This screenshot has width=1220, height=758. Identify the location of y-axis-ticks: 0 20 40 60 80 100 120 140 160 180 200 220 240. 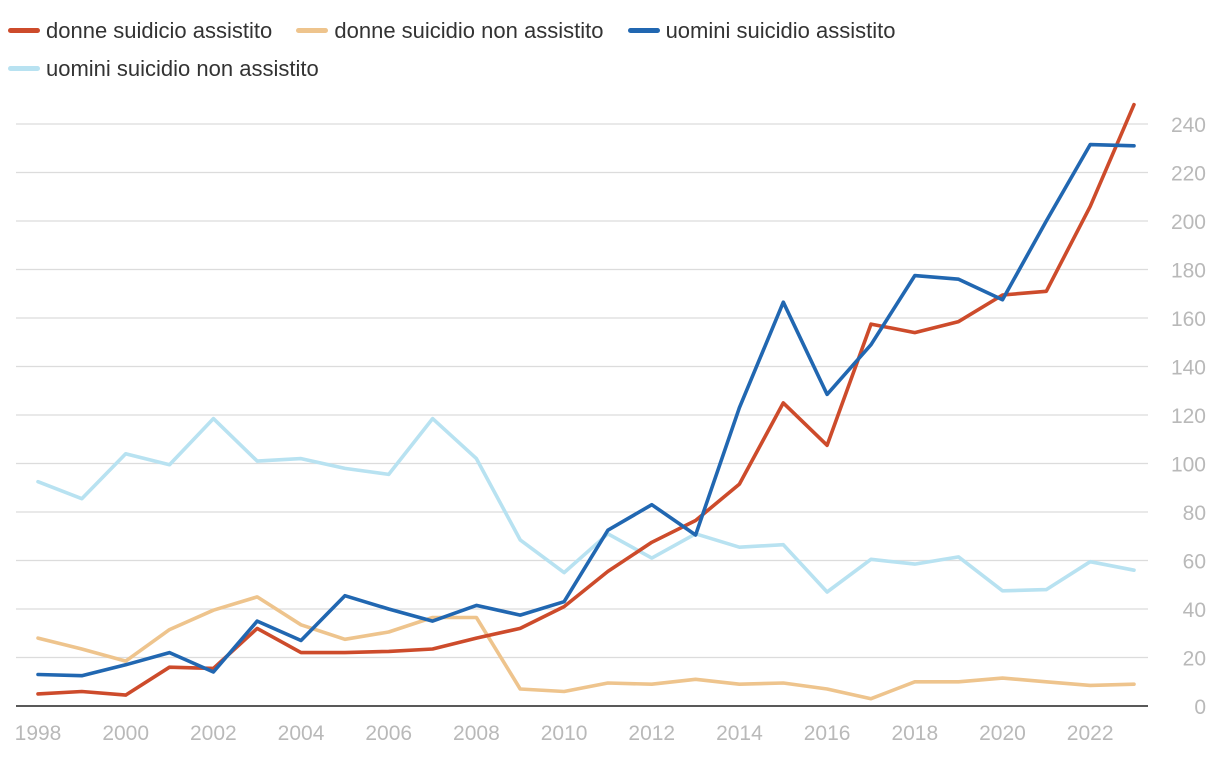
(1188, 416).